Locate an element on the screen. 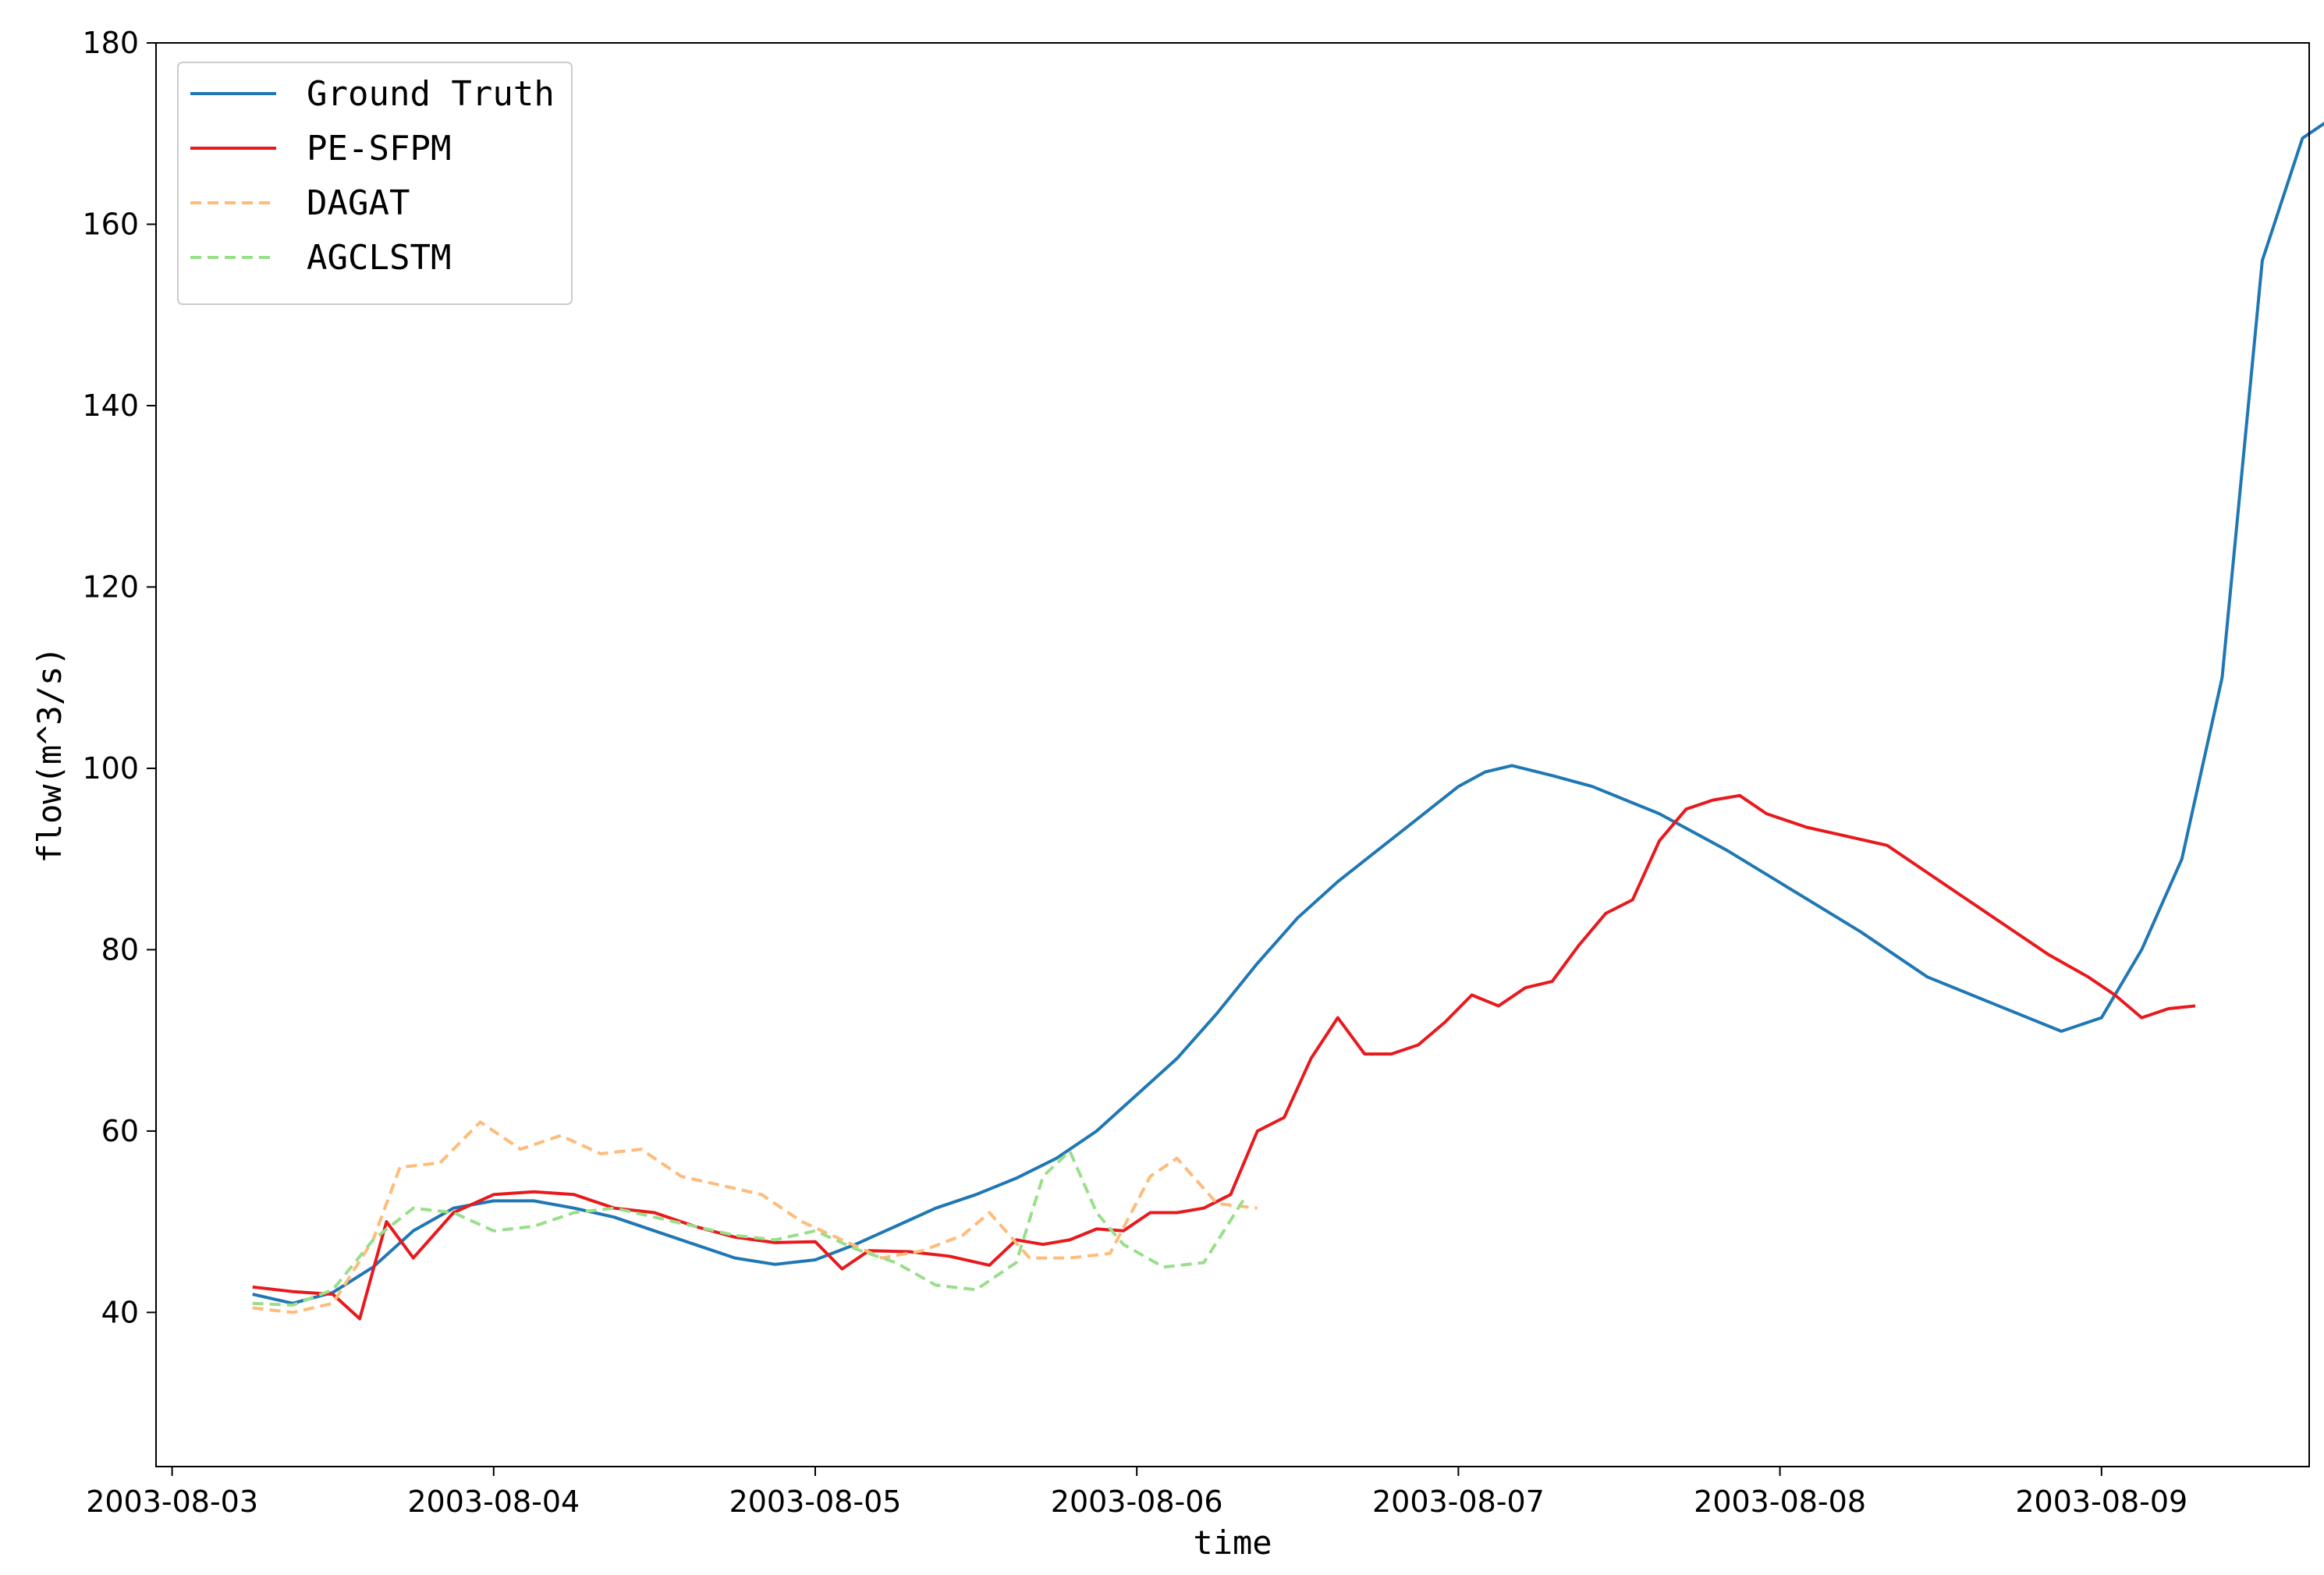 The height and width of the screenshot is (1575, 2324). series-line-dagat is located at coordinates (755, 1217).